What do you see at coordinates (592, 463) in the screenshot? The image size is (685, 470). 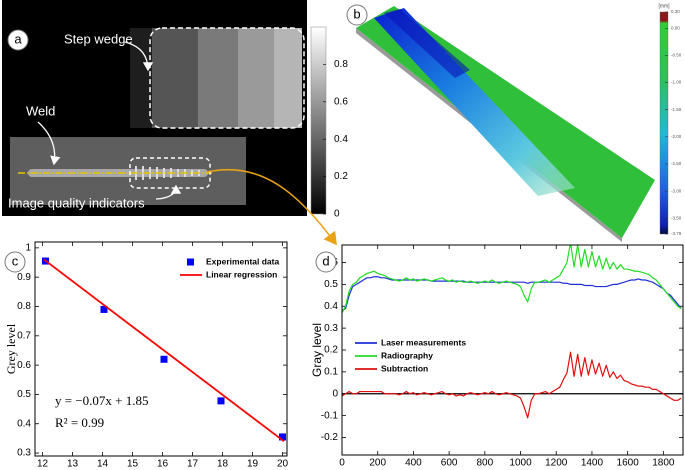 I see `x-tick-label: 1400` at bounding box center [592, 463].